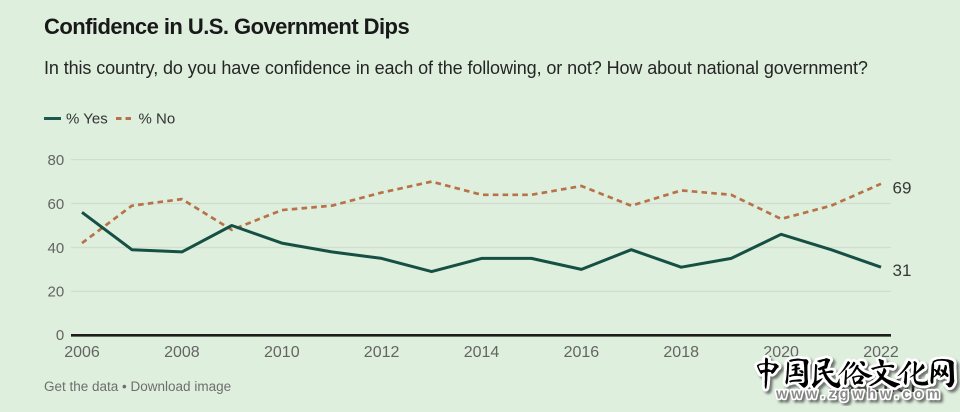 The width and height of the screenshot is (960, 412). I want to click on svg-text: % Yes, so click(87, 119).